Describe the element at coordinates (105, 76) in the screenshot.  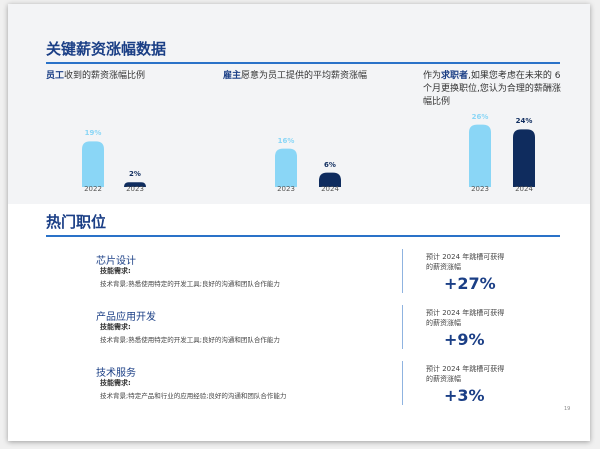
I see `title-part: 收到的薪资涨幅比例` at that location.